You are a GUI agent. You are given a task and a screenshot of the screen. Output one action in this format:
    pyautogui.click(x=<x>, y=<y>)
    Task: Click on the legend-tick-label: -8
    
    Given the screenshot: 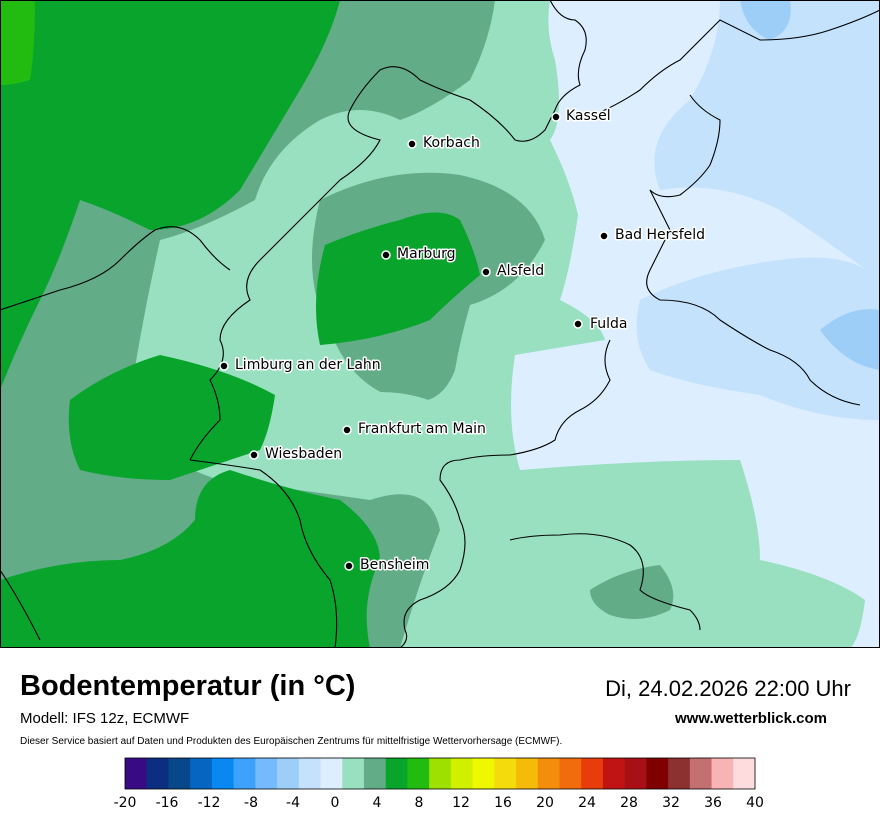 What is the action you would take?
    pyautogui.click(x=251, y=803)
    